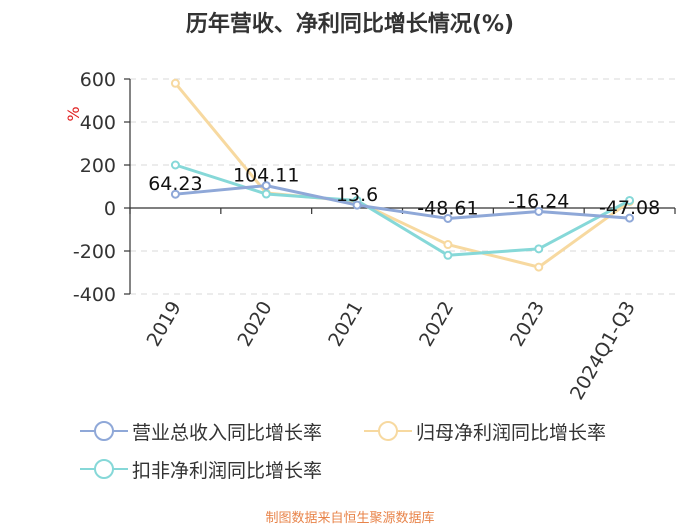 The width and height of the screenshot is (700, 526). Describe the element at coordinates (266, 176) in the screenshot. I see `data-label: 104.11` at that location.